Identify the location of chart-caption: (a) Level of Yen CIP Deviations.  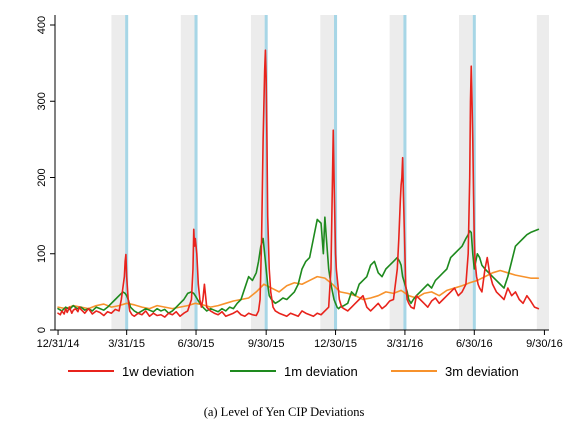
(284, 412).